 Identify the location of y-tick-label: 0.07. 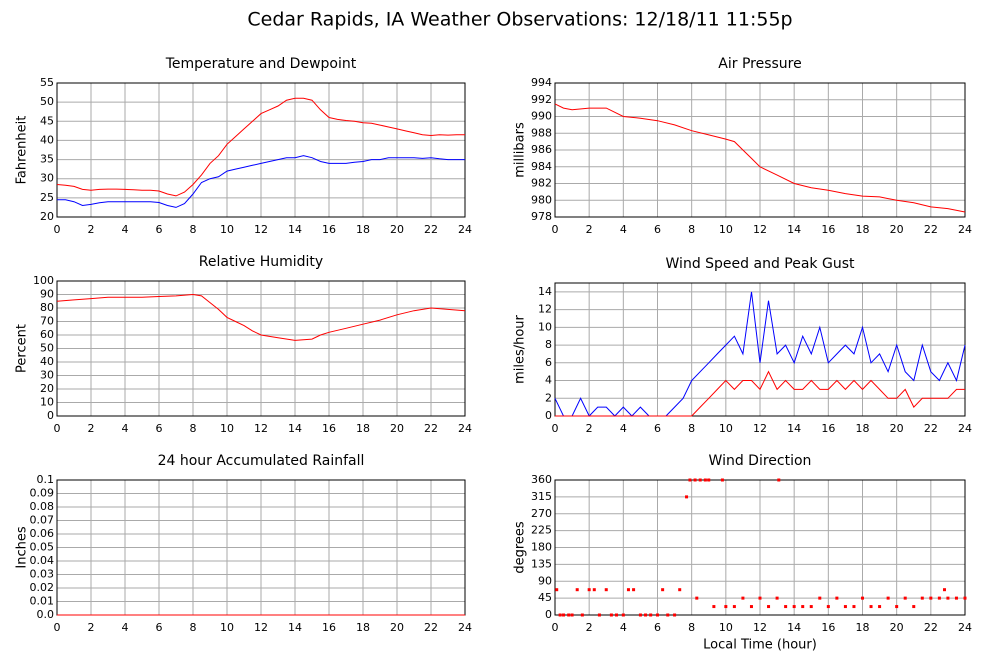
(42, 520).